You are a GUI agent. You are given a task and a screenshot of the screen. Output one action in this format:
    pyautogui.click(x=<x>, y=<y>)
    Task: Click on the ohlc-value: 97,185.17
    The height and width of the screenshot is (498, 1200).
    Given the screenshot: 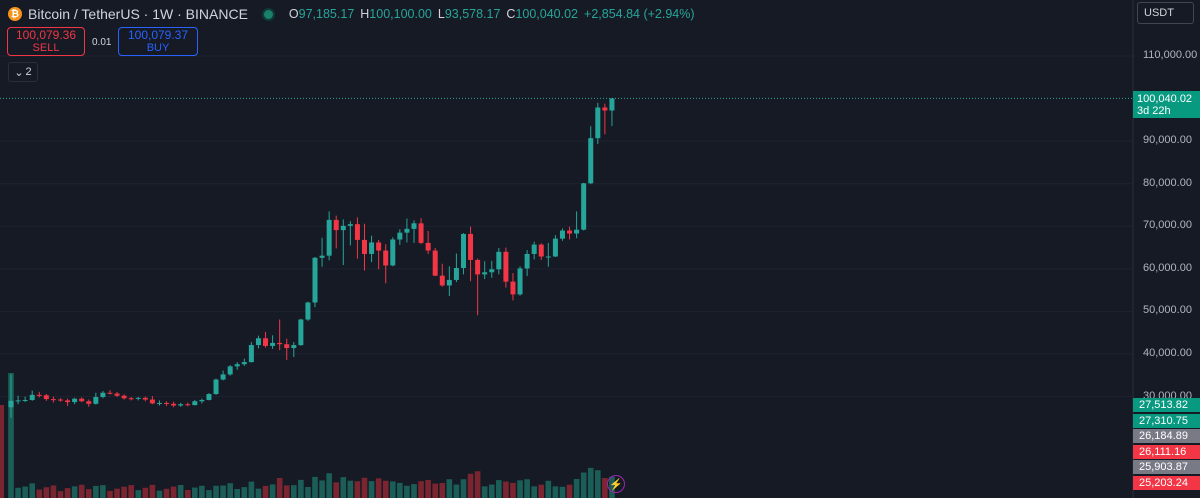 What is the action you would take?
    pyautogui.click(x=326, y=14)
    